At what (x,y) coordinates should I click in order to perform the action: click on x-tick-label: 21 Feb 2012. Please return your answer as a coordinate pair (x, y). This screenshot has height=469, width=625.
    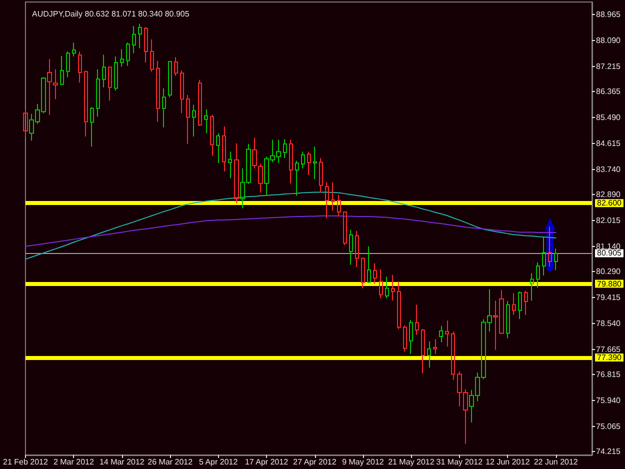
    Looking at the image, I should click on (25, 462).